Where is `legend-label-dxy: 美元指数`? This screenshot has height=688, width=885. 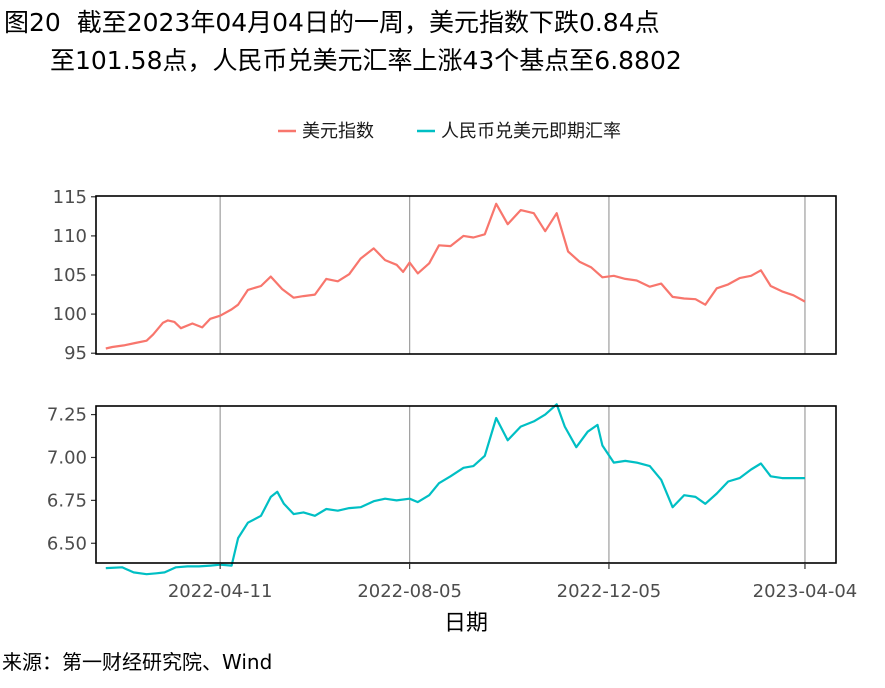
legend-label-dxy: 美元指数 is located at coordinates (338, 131).